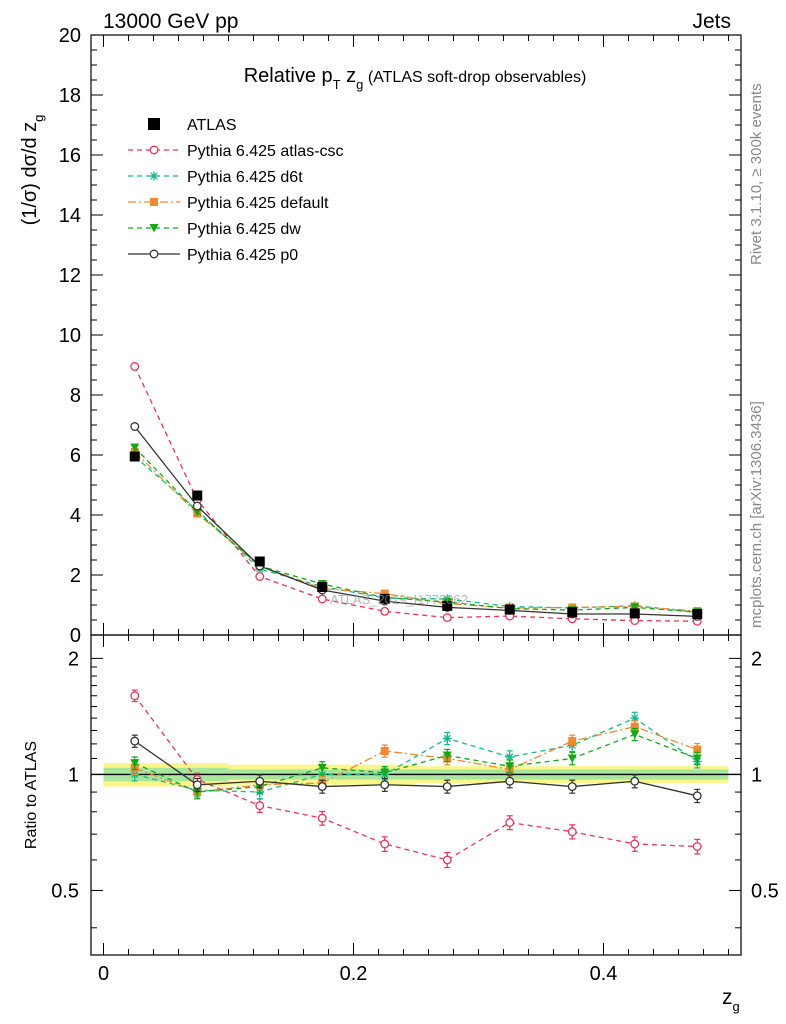 This screenshot has width=786, height=1024. What do you see at coordinates (756, 775) in the screenshot?
I see `ratio-tick-label-right: 1` at bounding box center [756, 775].